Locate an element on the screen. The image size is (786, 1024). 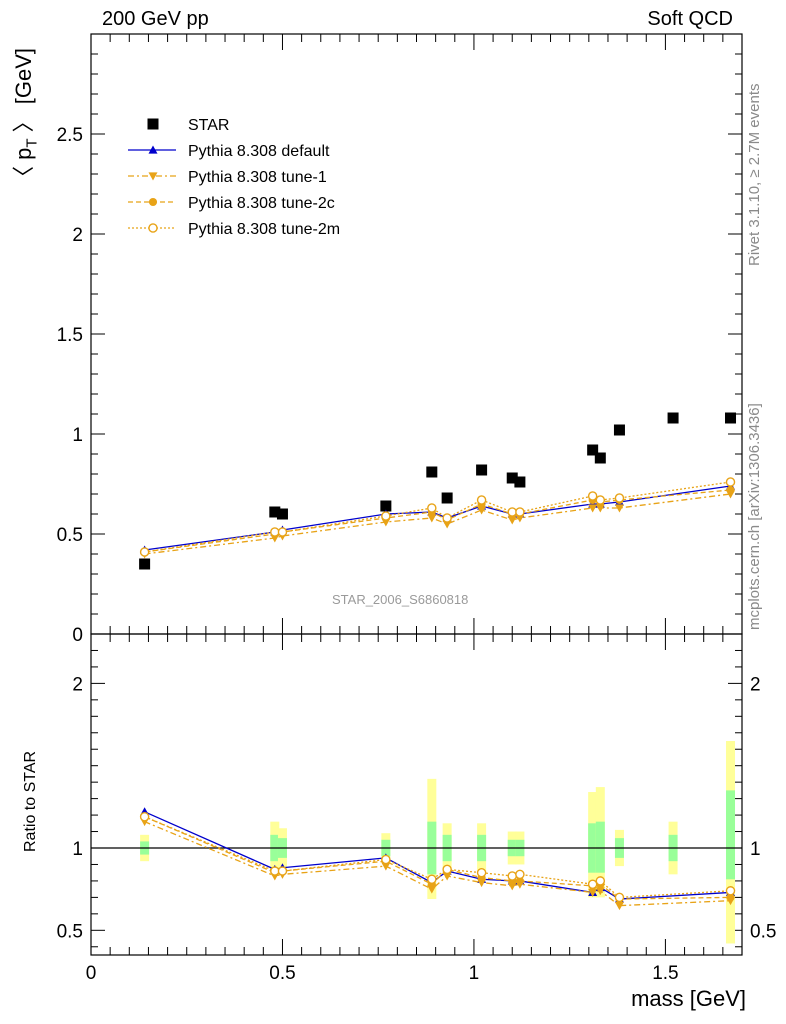
x-tick-label: 0.5 is located at coordinates (282, 973).